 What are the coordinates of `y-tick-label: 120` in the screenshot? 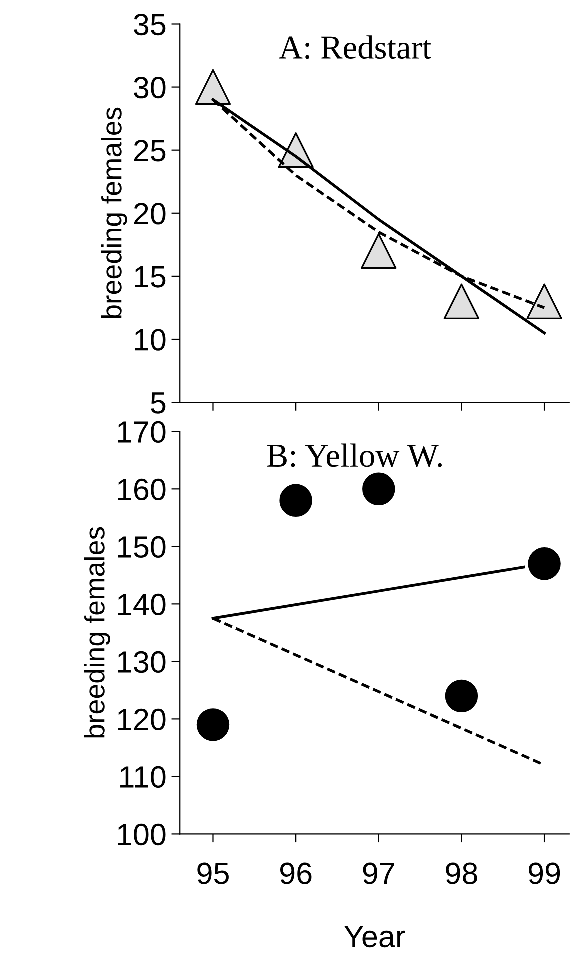 It's located at (142, 719).